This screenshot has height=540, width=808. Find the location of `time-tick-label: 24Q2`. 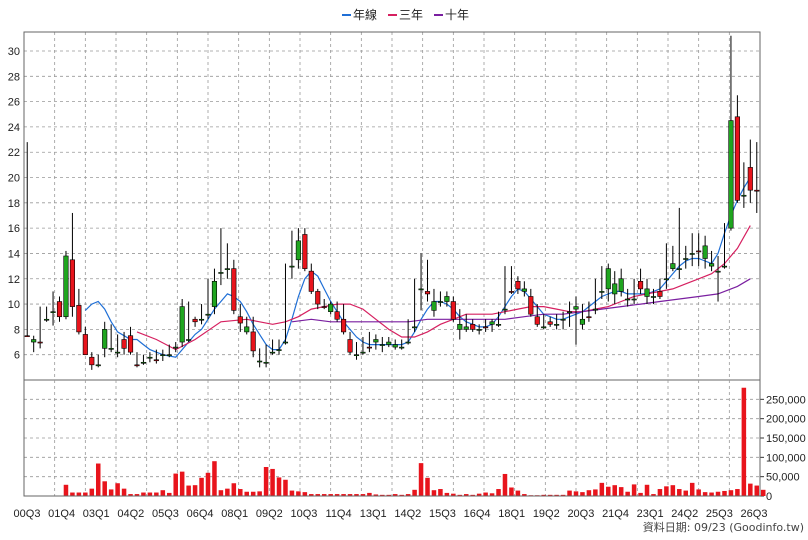

time-tick-label: 24Q2 is located at coordinates (684, 514).